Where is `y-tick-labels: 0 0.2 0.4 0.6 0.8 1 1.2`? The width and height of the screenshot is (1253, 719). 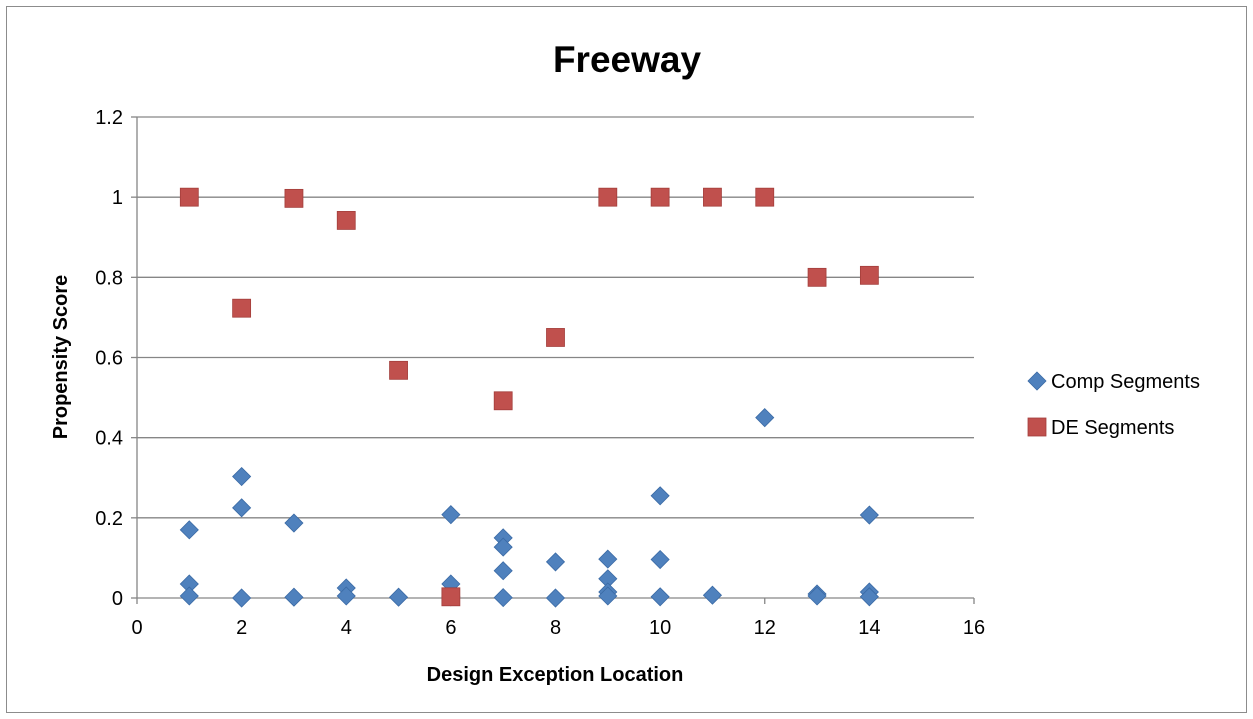 y-tick-labels: 0 0.2 0.4 0.6 0.8 1 1.2 is located at coordinates (109, 358).